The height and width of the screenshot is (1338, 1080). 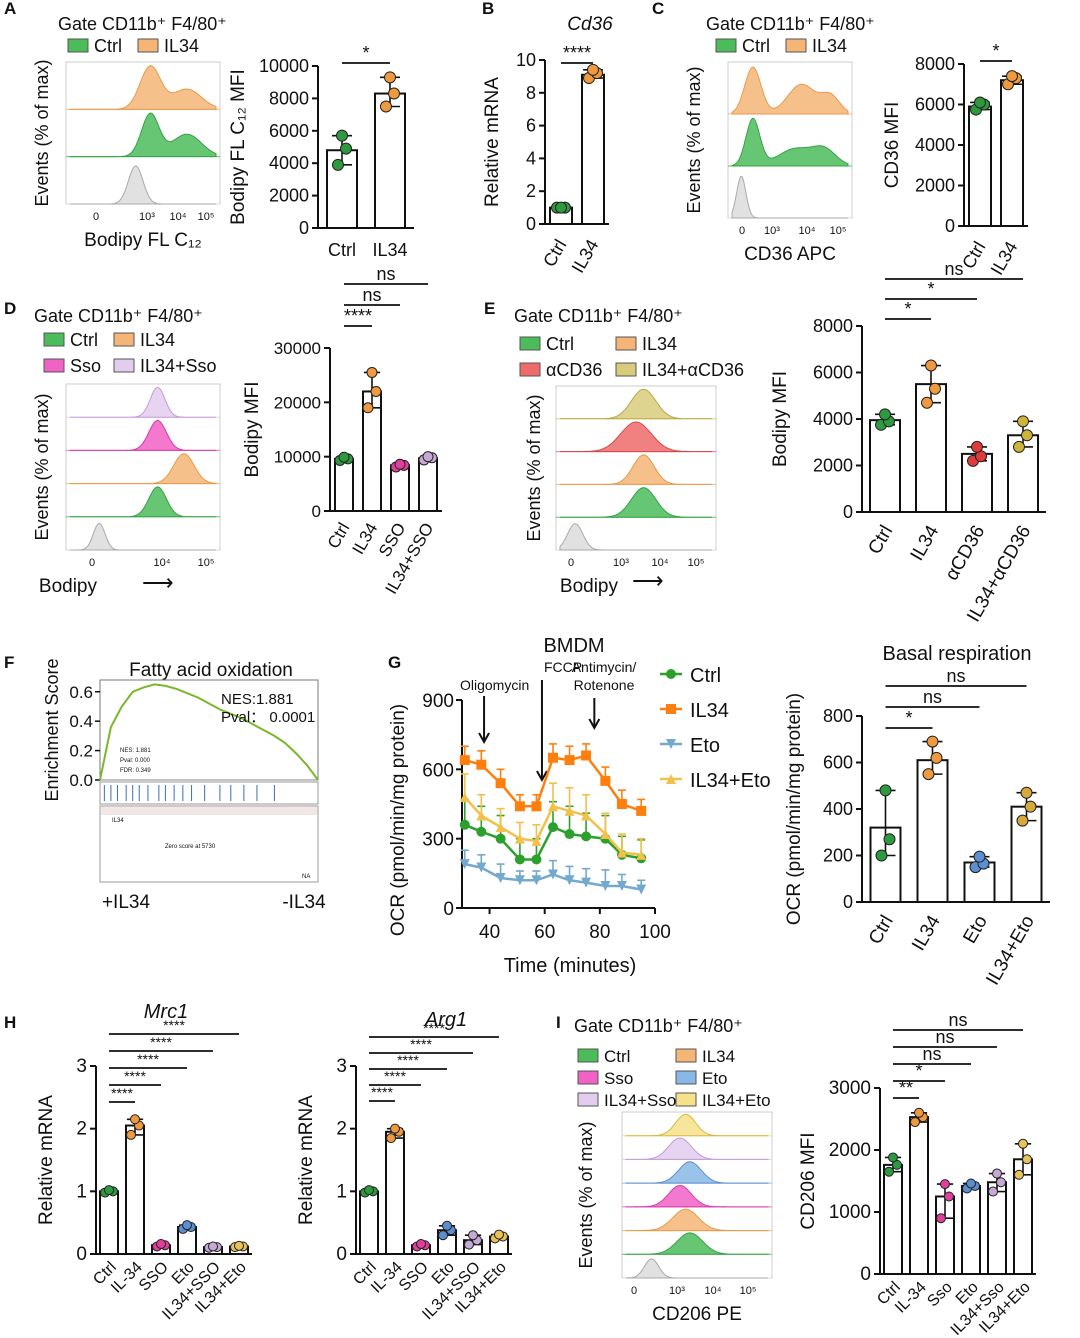 What do you see at coordinates (209, 793) in the screenshot?
I see `hits-strip` at bounding box center [209, 793].